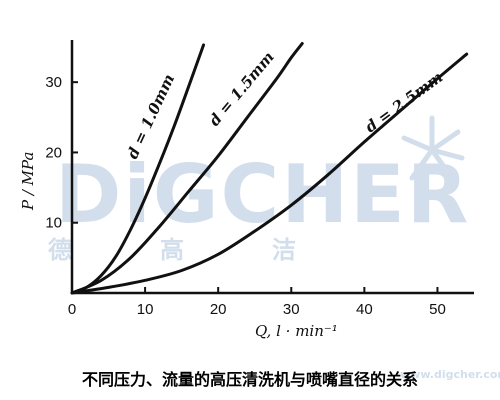  I want to click on chart-caption: 不同压力、流量的高压清洗机与喷嘴直径的关系, so click(249, 379).